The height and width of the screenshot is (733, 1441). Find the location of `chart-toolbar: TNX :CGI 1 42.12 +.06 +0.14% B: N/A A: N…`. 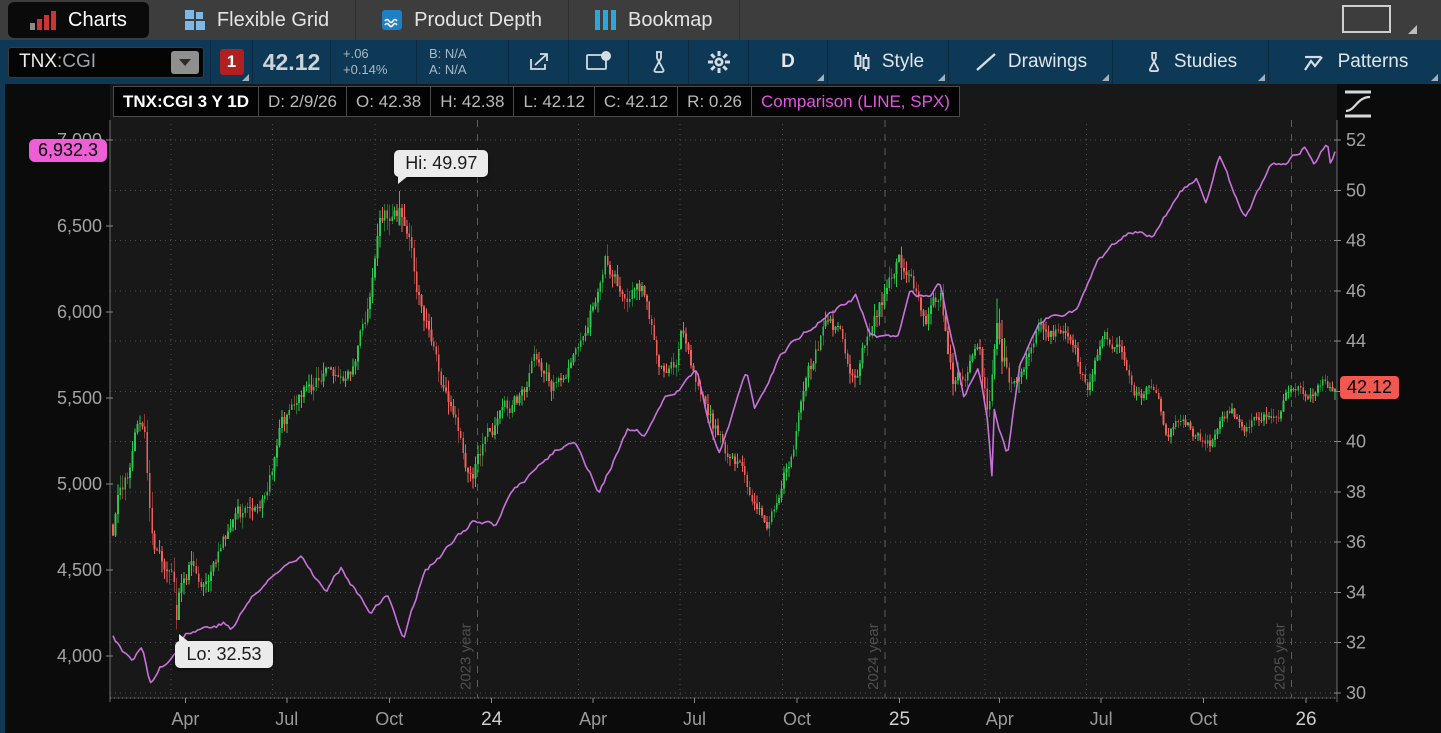

chart-toolbar: TNX :CGI 1 42.12 +.06 +0.14% B: N/A A: N… is located at coordinates (720, 62).